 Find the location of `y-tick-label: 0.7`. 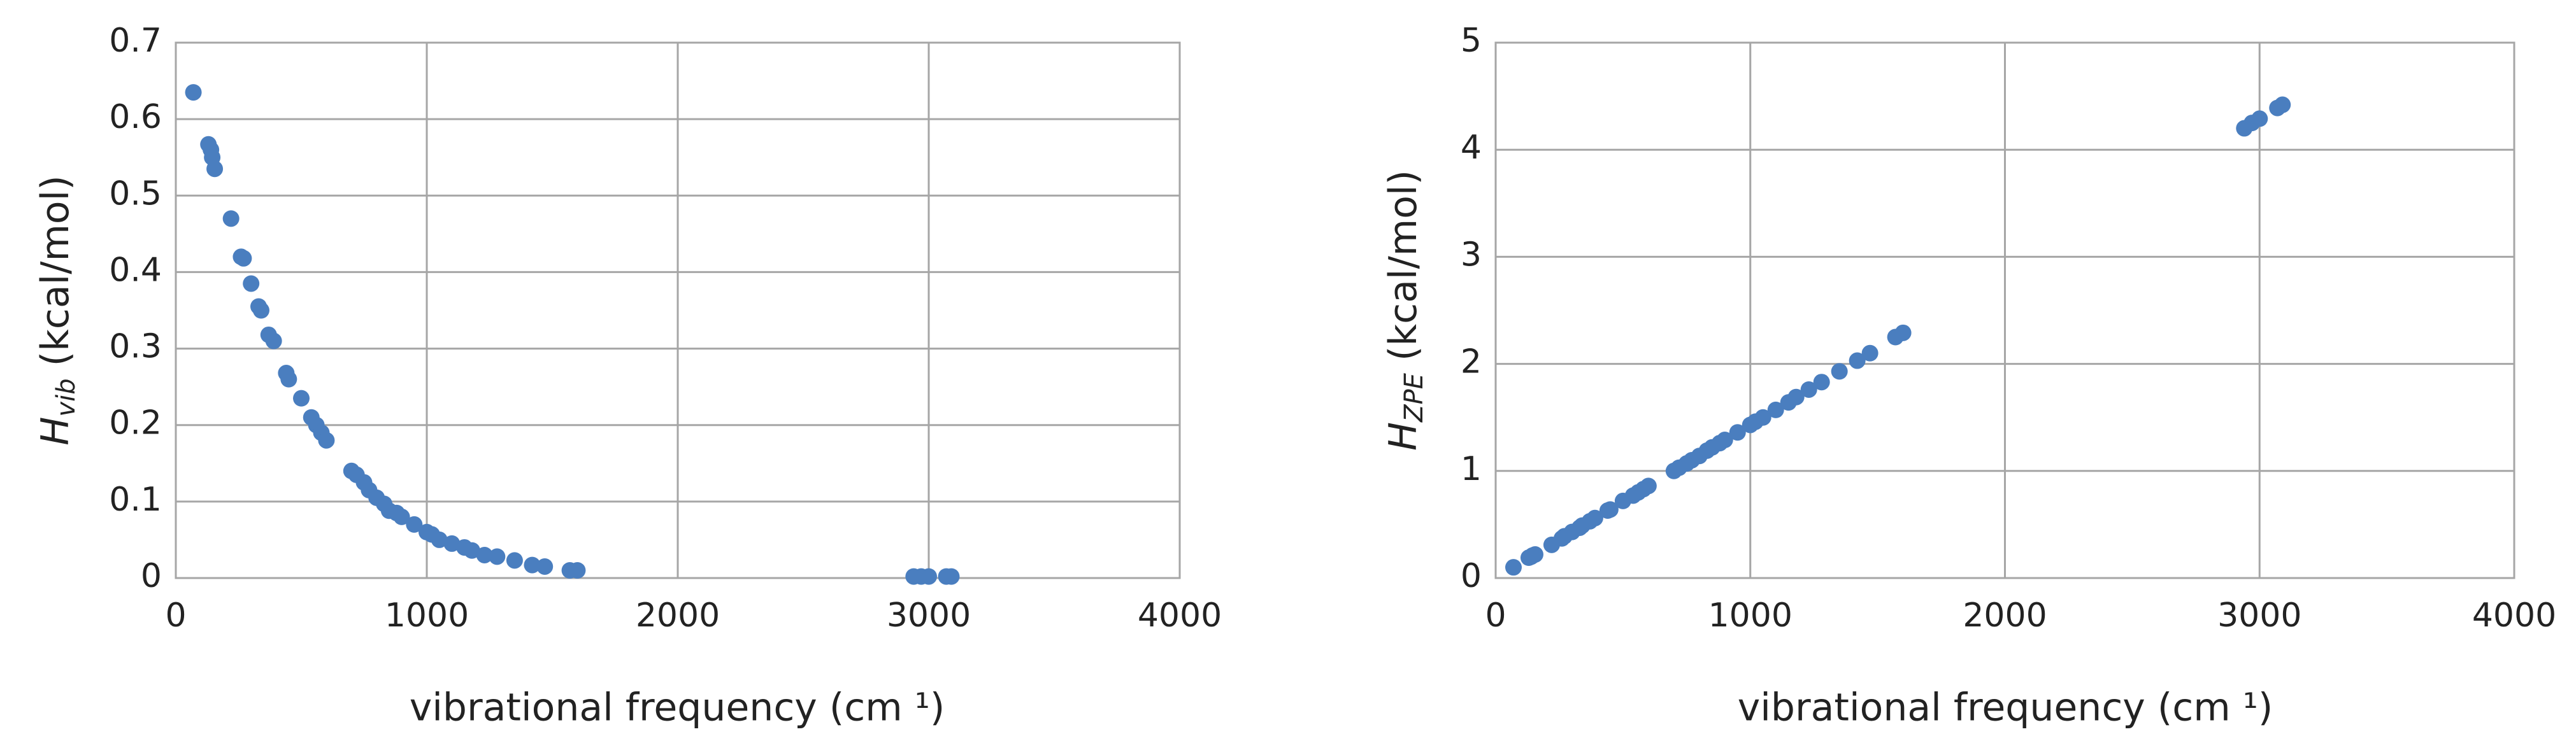

y-tick-label: 0.7 is located at coordinates (136, 41).